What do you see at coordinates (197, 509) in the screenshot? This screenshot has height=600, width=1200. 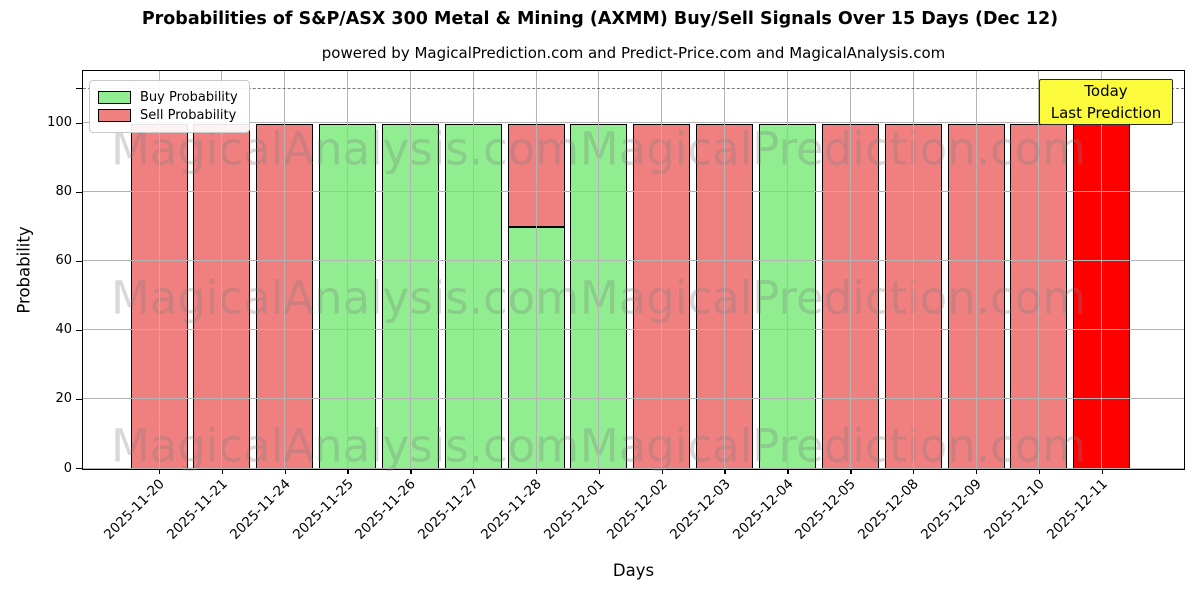 I see `x-axis-tick-label-text: 2025-11-21` at bounding box center [197, 509].